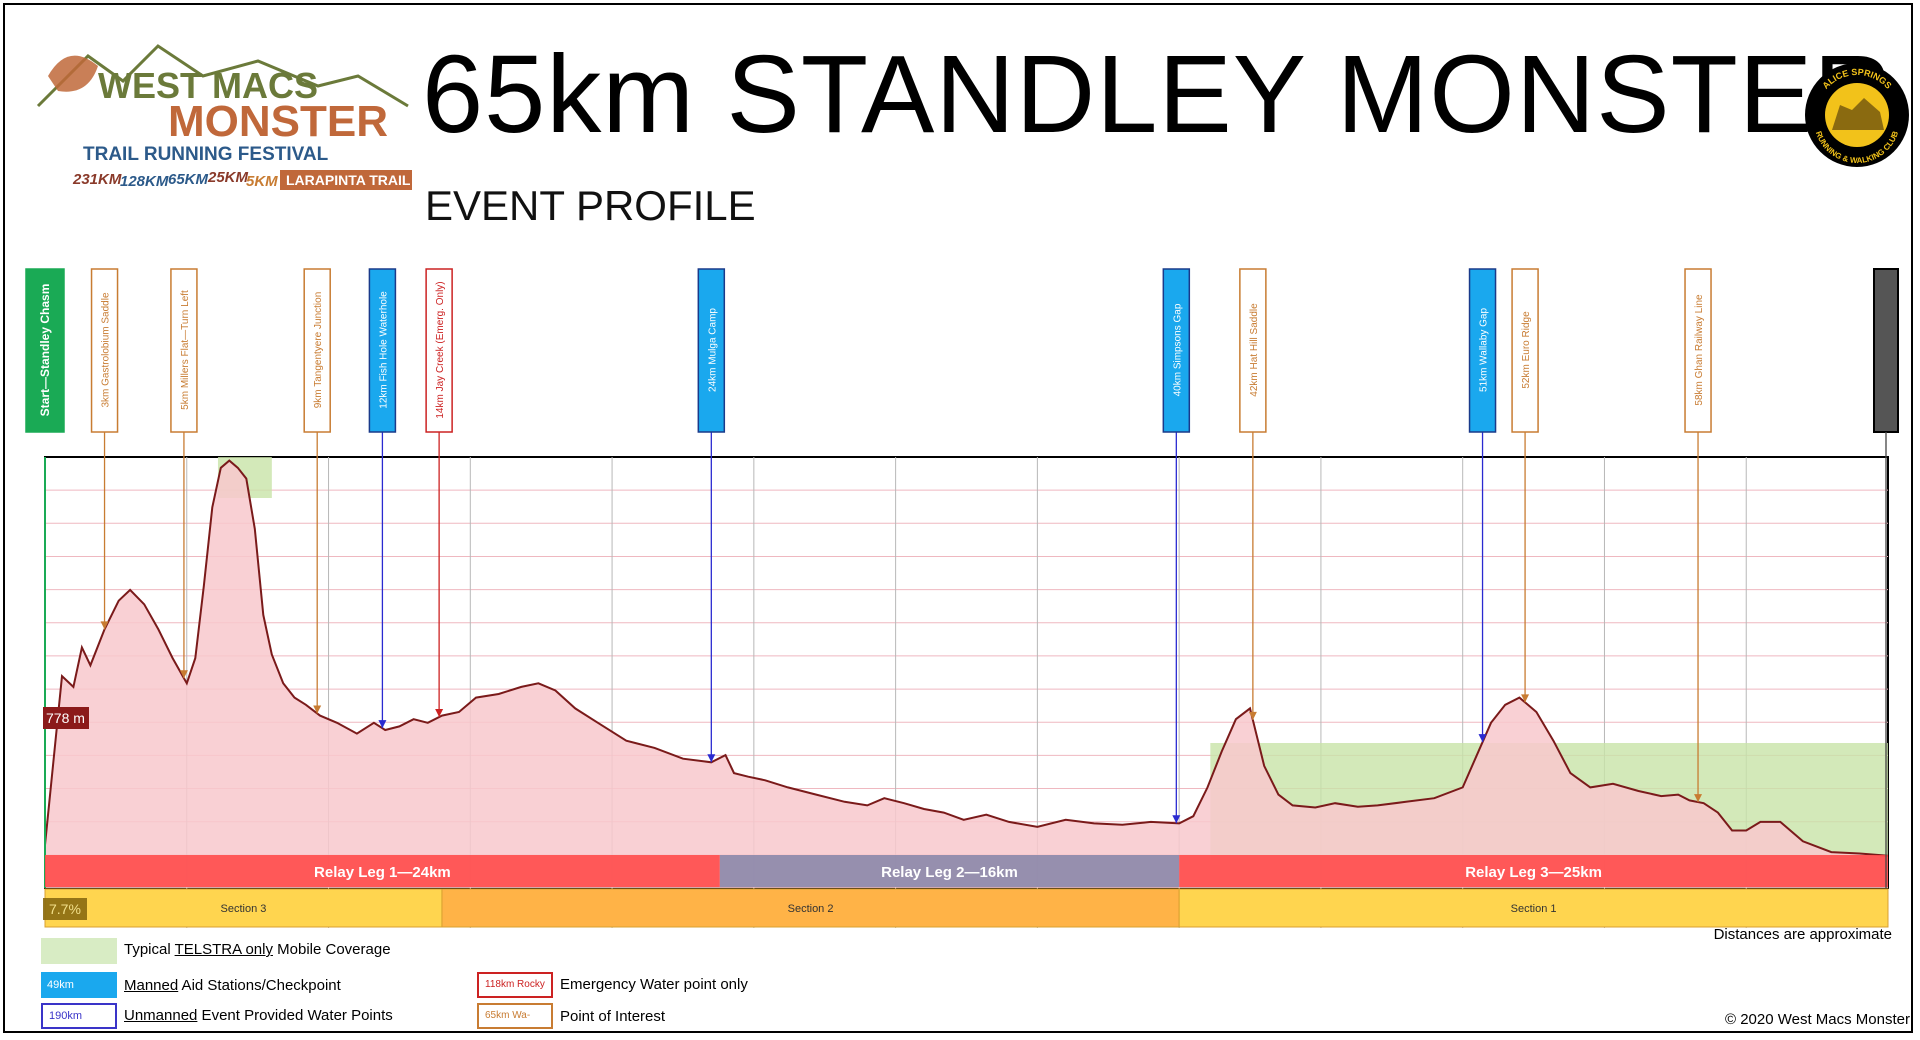 This screenshot has width=1920, height=1040. I want to click on logo-dist-4: 25KM, so click(228, 177).